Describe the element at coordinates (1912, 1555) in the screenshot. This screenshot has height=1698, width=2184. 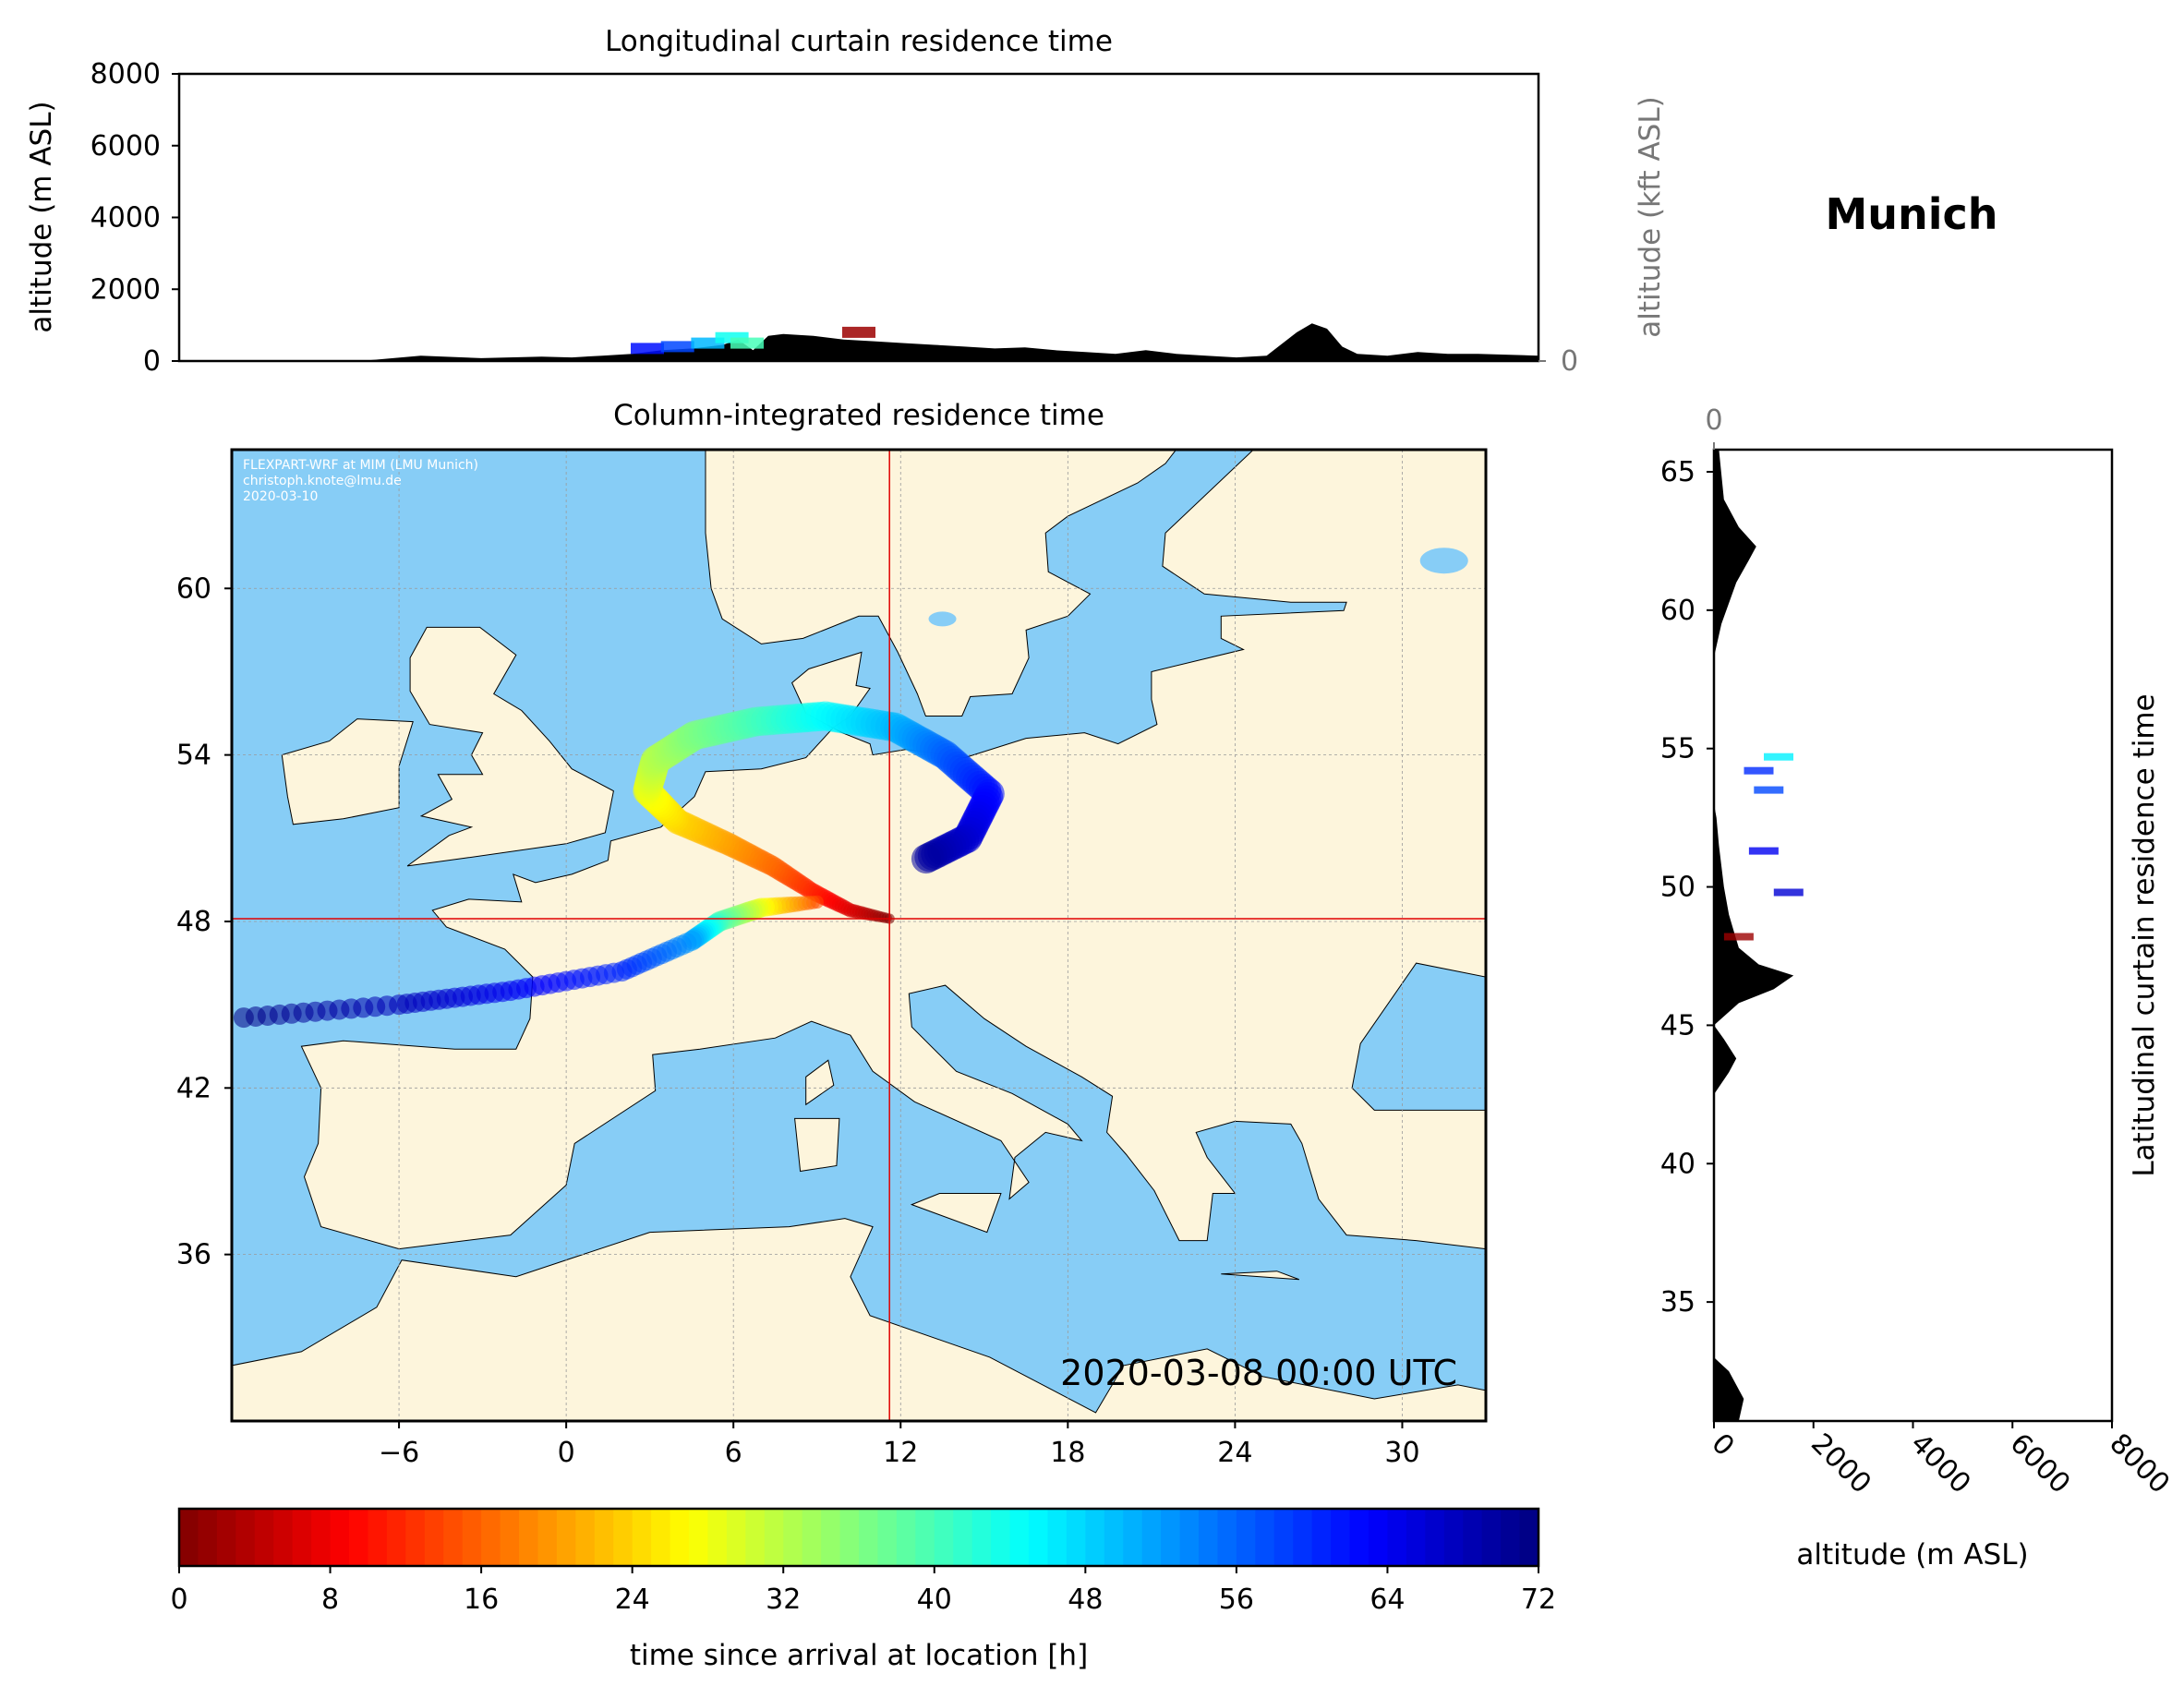
I see `right-x-axis-label: altitude (m ASL)` at that location.